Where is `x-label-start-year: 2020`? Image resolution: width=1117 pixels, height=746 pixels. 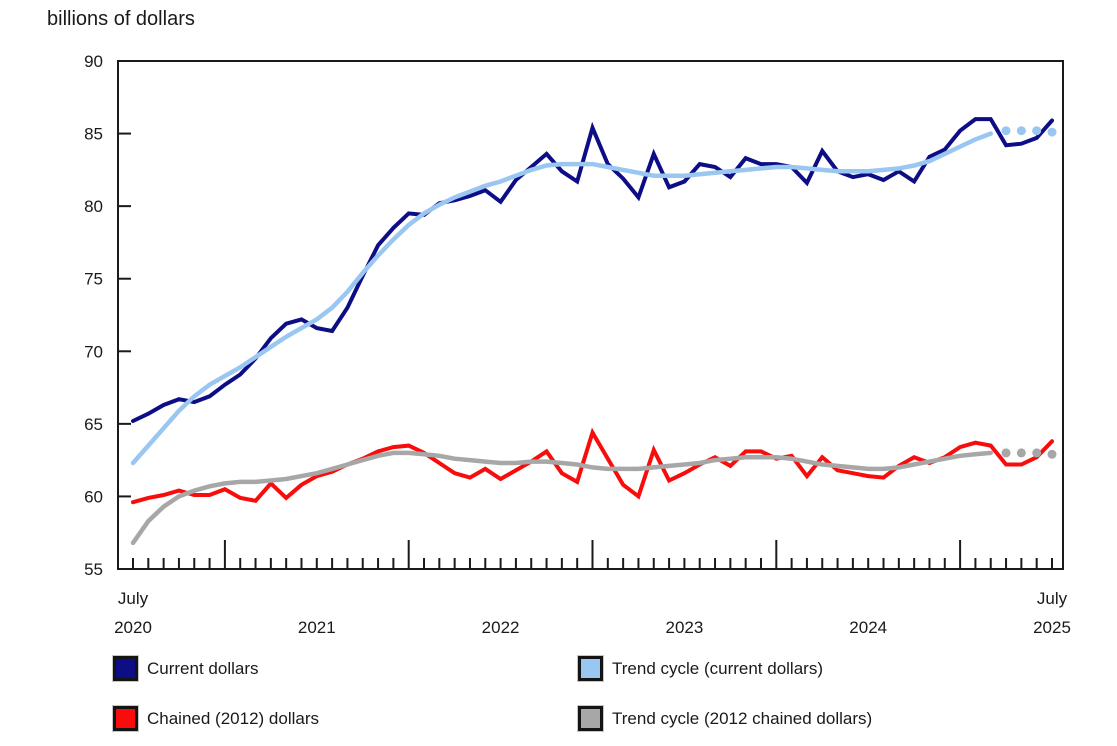
x-label-start-year: 2020 is located at coordinates (133, 627).